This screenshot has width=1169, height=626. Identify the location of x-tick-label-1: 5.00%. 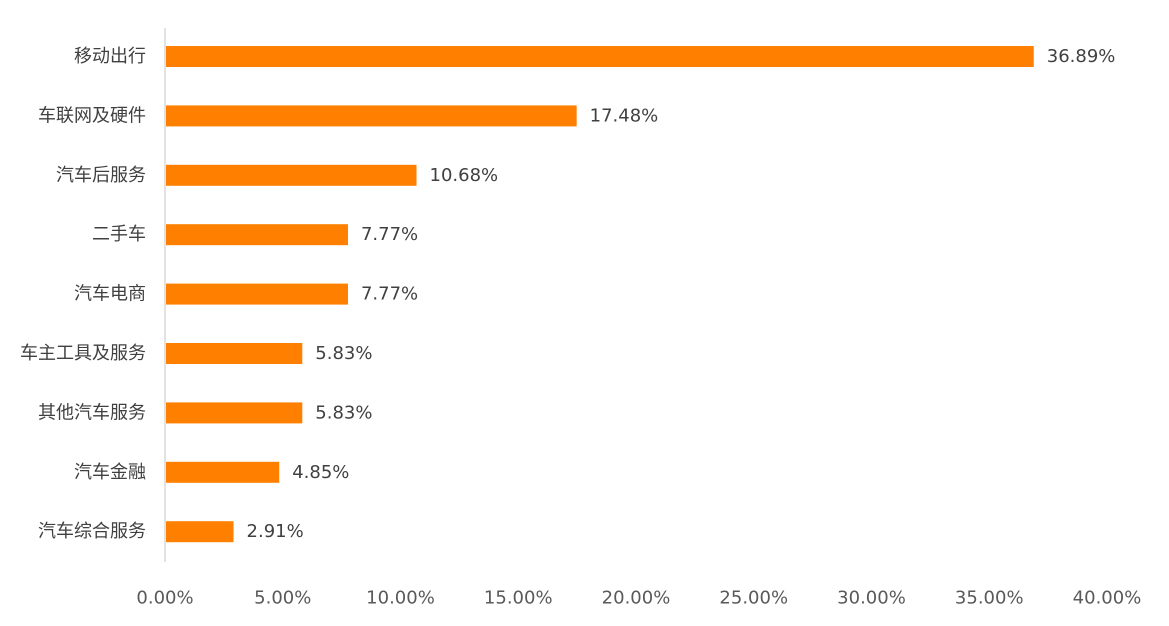
(282, 598).